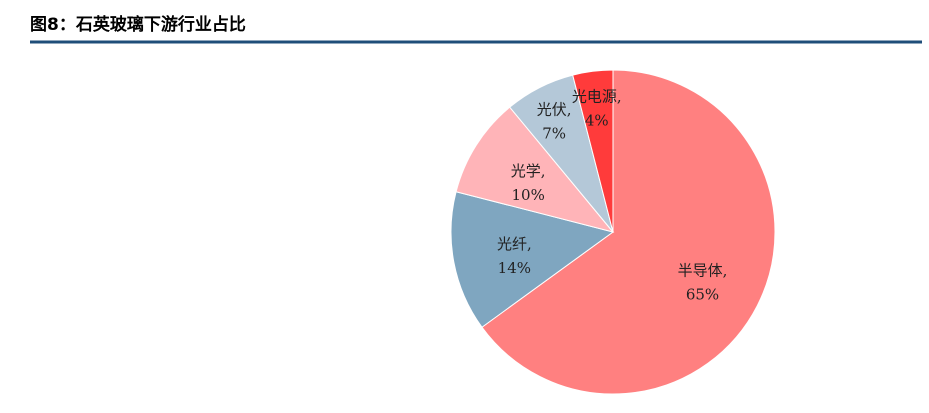  Describe the element at coordinates (528, 195) in the screenshot. I see `slice-value-label: 10%` at that location.